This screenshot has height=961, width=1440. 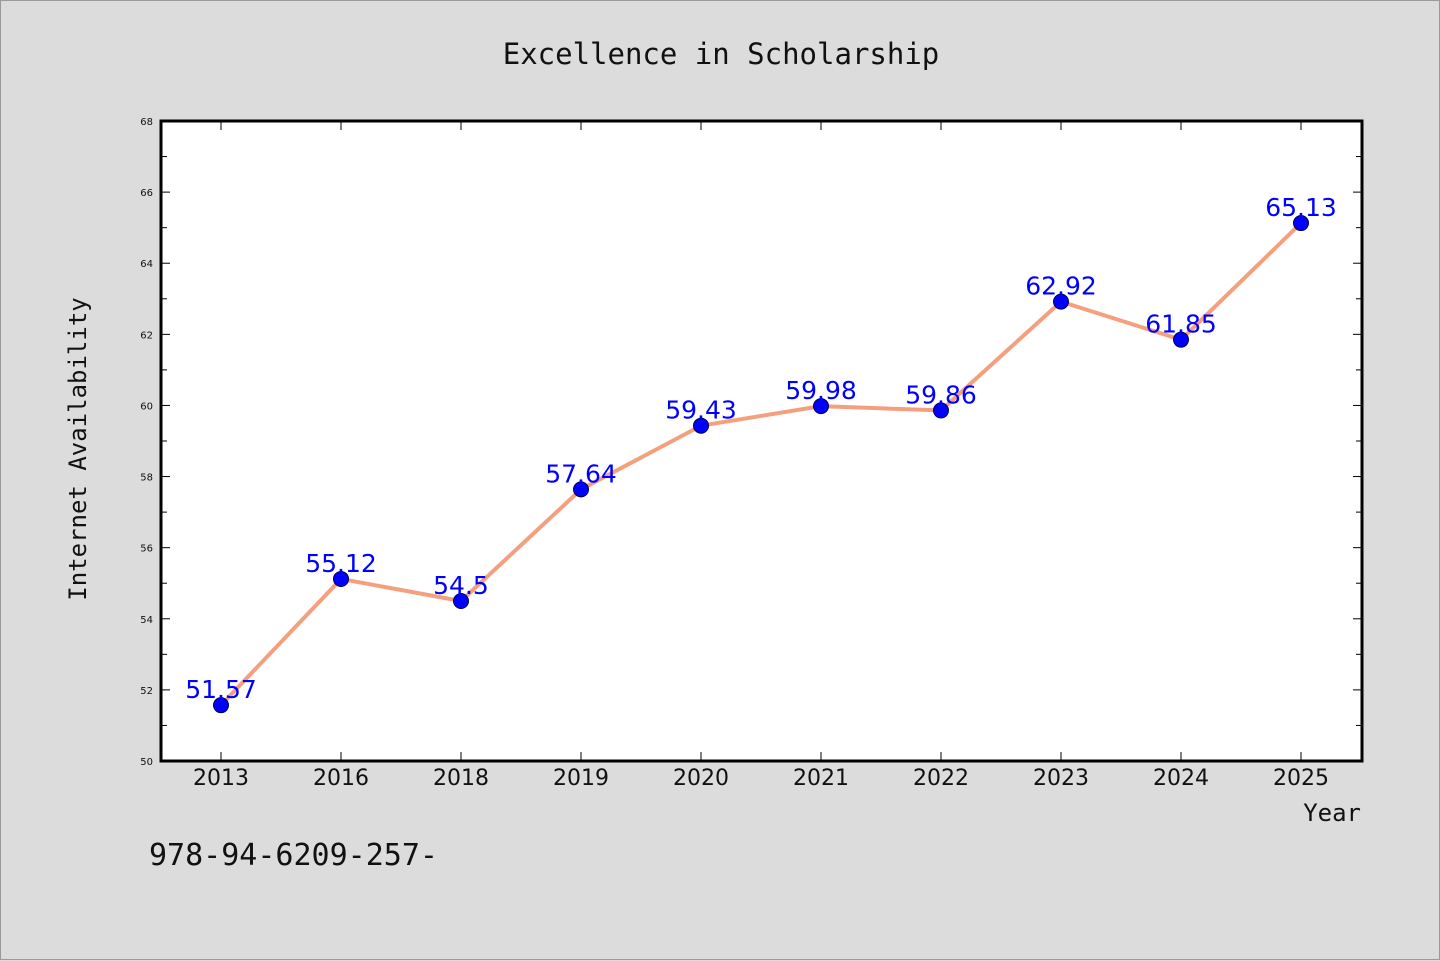 What do you see at coordinates (221, 778) in the screenshot?
I see `x-tick-label: 2013` at bounding box center [221, 778].